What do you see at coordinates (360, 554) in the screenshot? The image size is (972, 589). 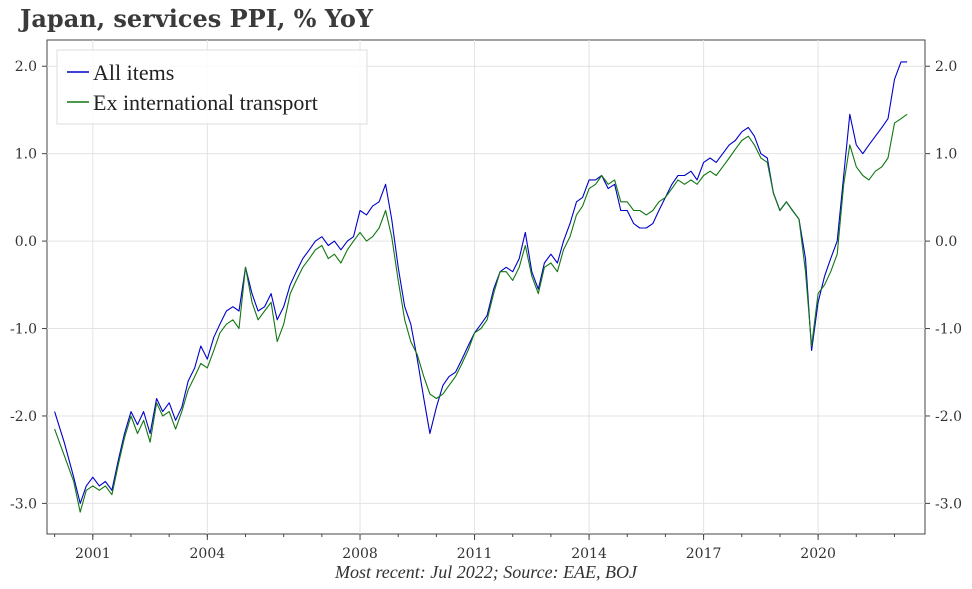 I see `x-tick-label: 2008` at bounding box center [360, 554].